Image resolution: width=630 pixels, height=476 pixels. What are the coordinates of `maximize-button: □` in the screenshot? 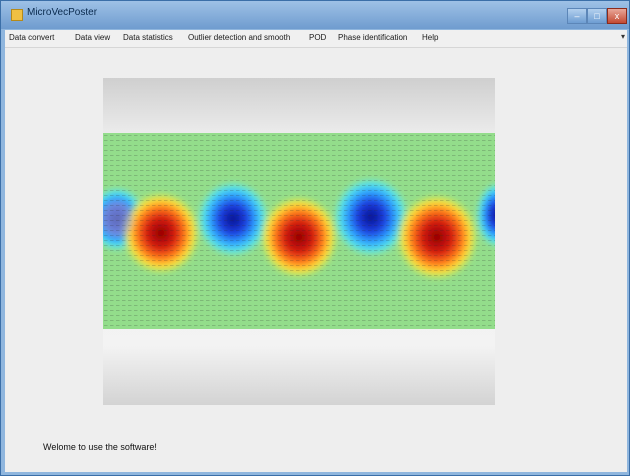 It's located at (597, 16).